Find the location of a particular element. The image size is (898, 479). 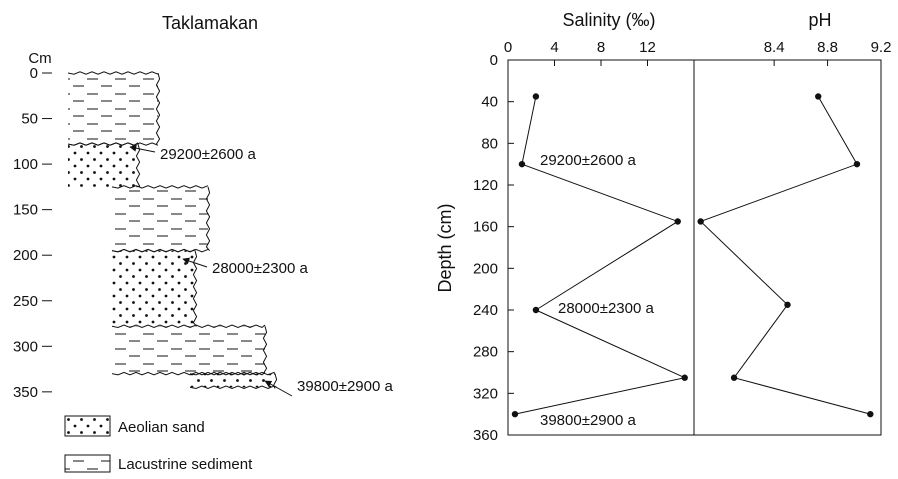

column-tick-label: 350 is located at coordinates (25, 392).